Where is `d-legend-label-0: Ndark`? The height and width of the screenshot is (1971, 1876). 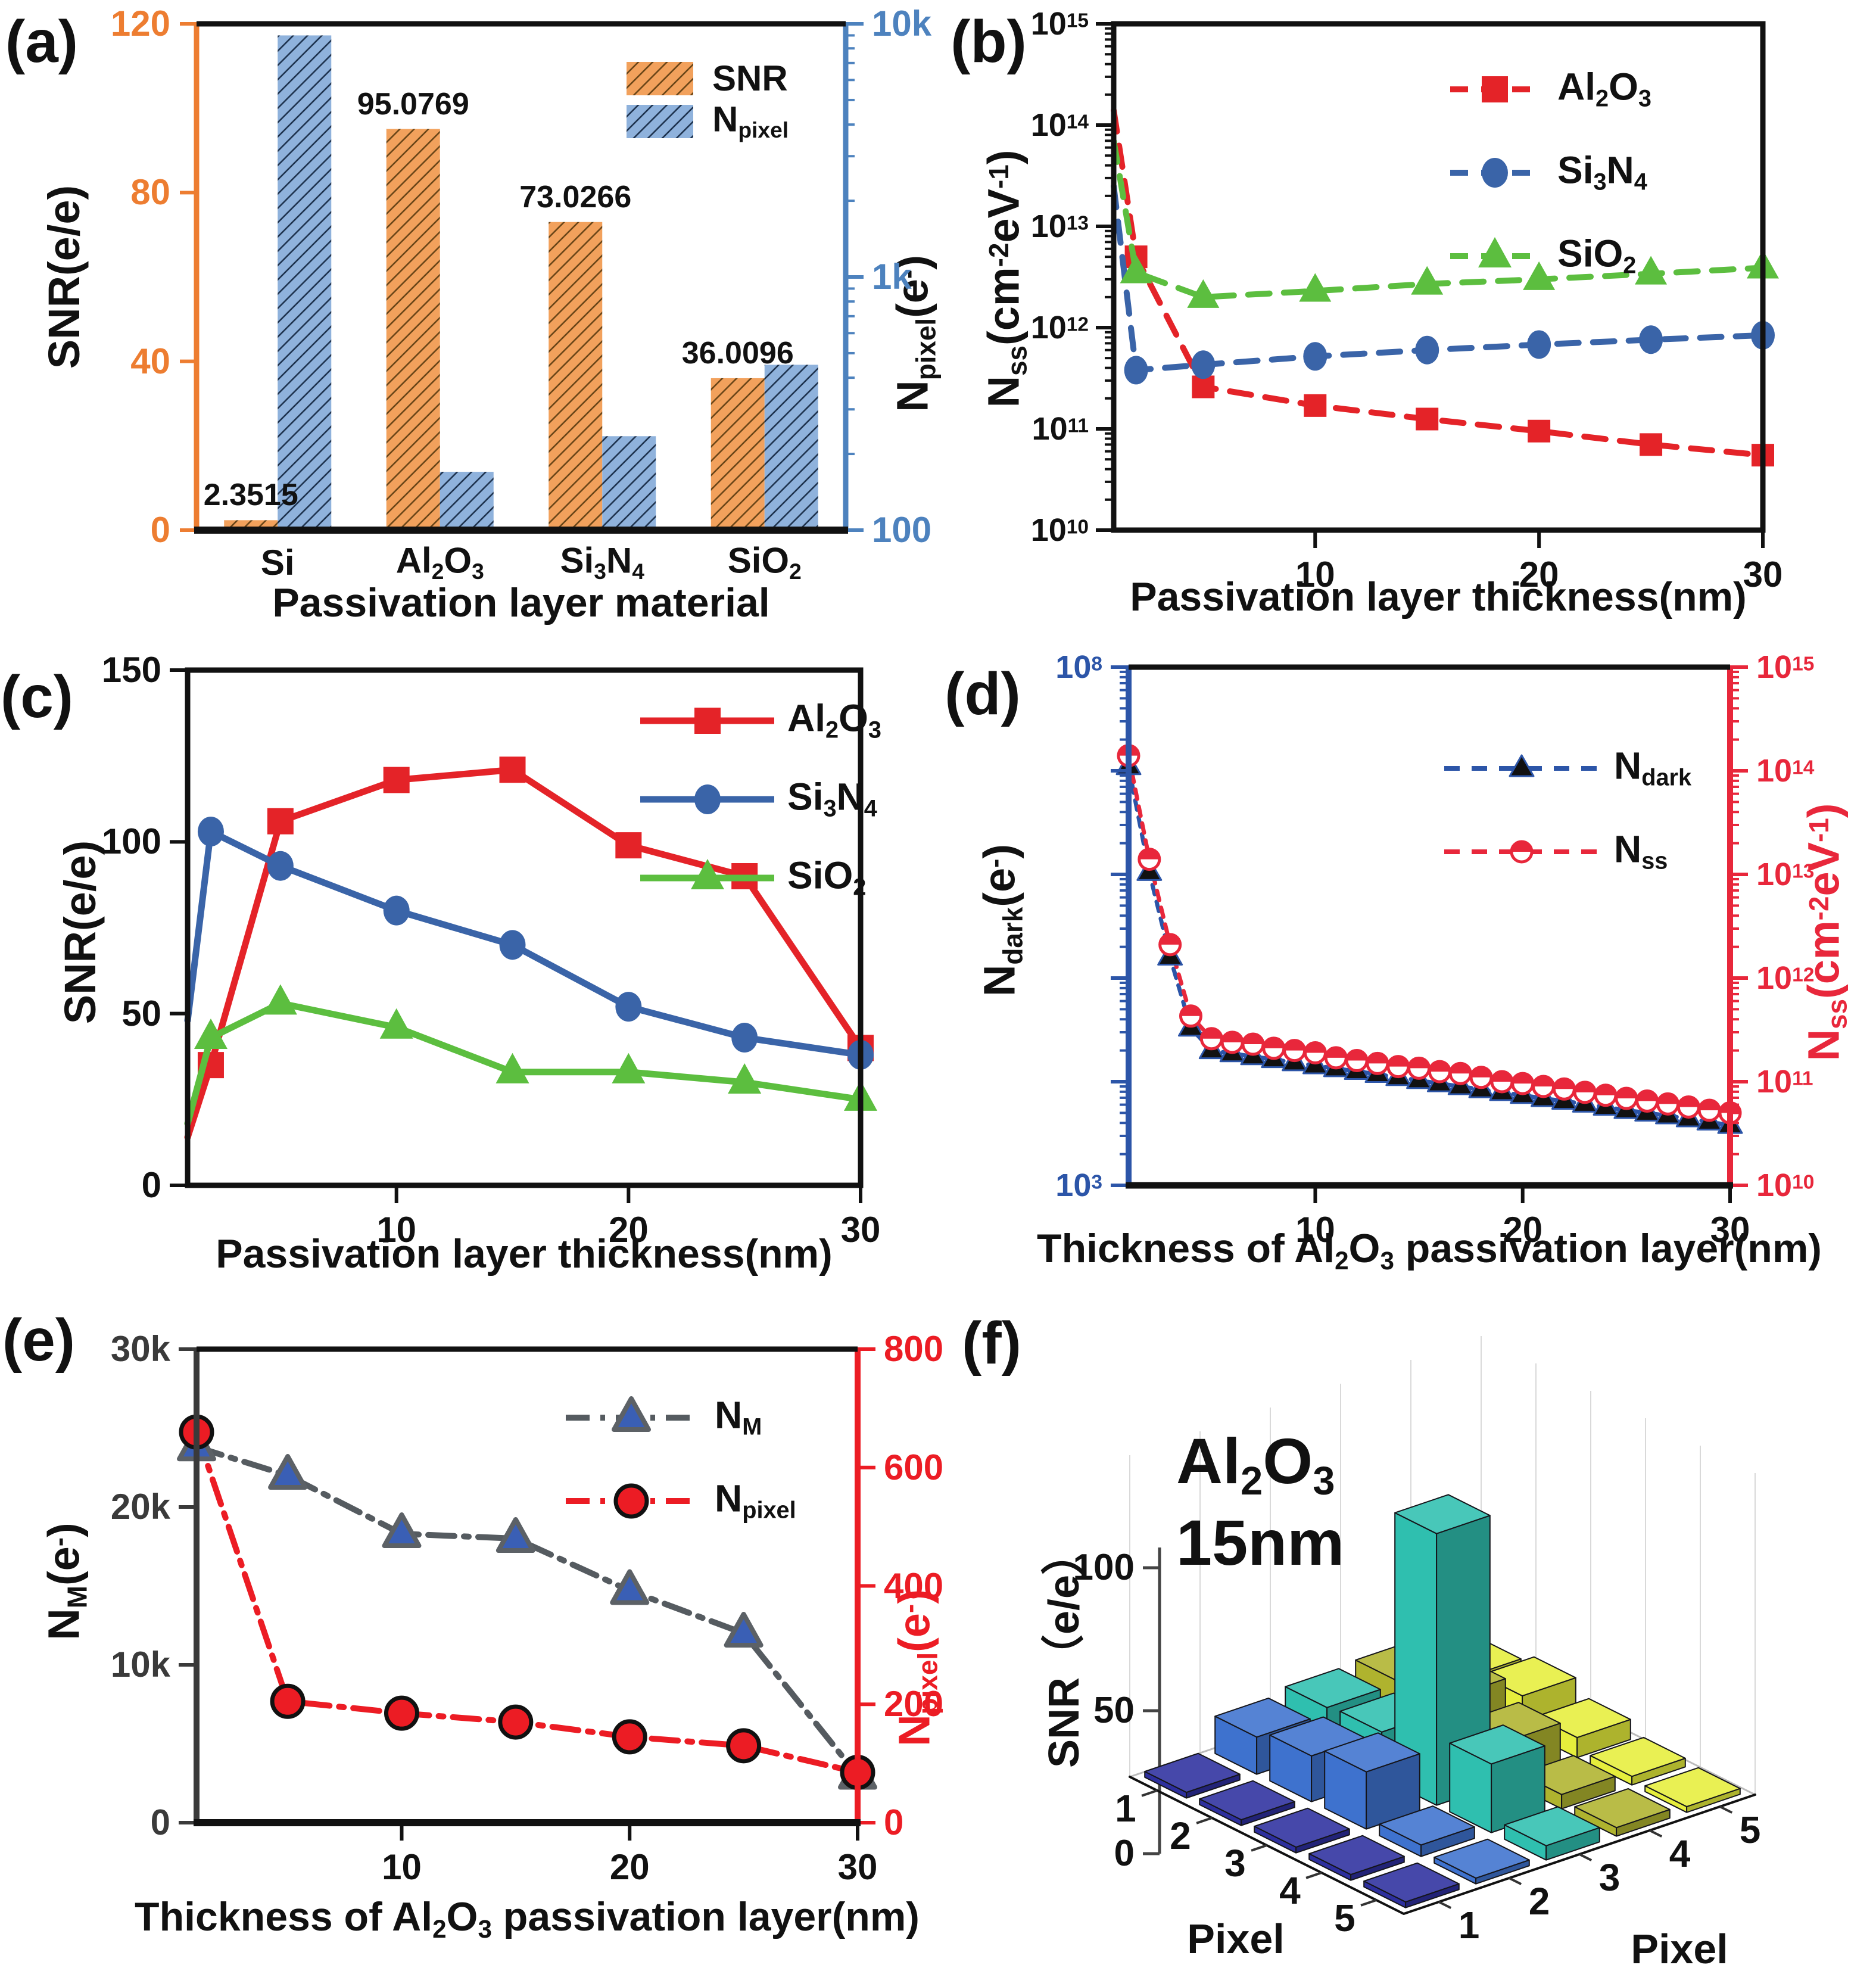 d-legend-label-0: Ndark is located at coordinates (1653, 767).